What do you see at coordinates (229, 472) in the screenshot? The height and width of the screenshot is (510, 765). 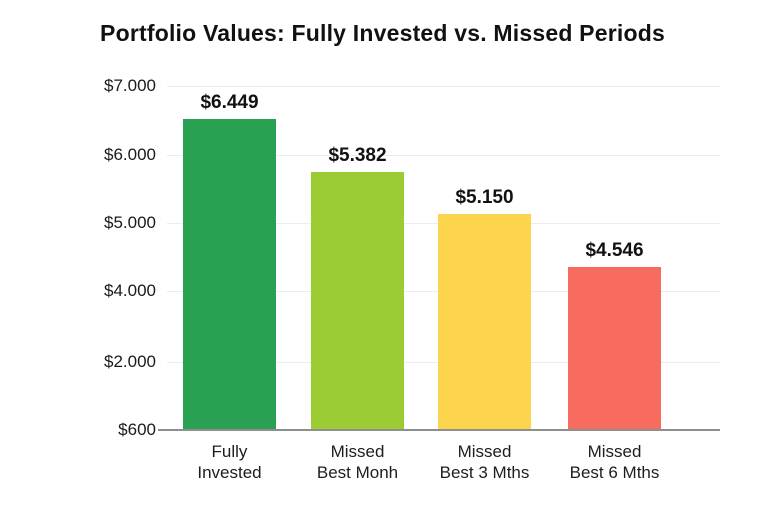 I see `x-axis-category-line: Invested` at bounding box center [229, 472].